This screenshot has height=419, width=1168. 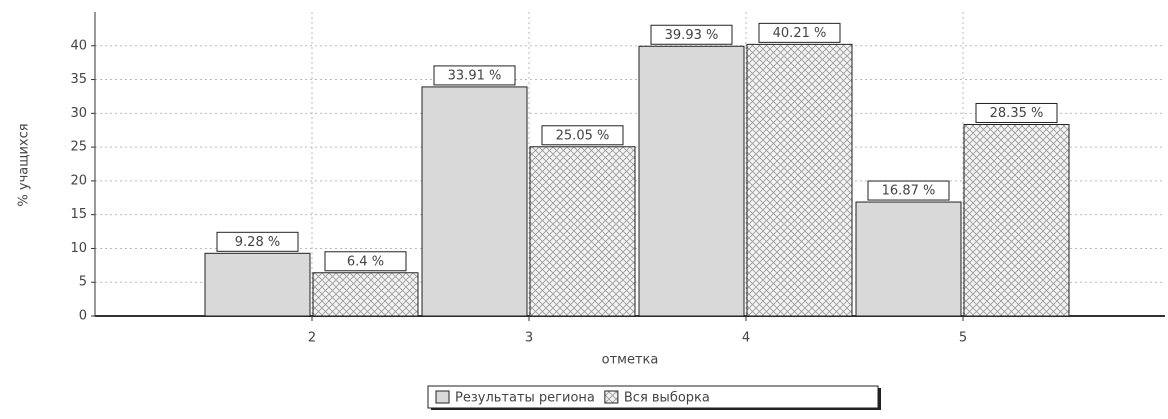 I want to click on value-label: 39.93 %, so click(x=692, y=35).